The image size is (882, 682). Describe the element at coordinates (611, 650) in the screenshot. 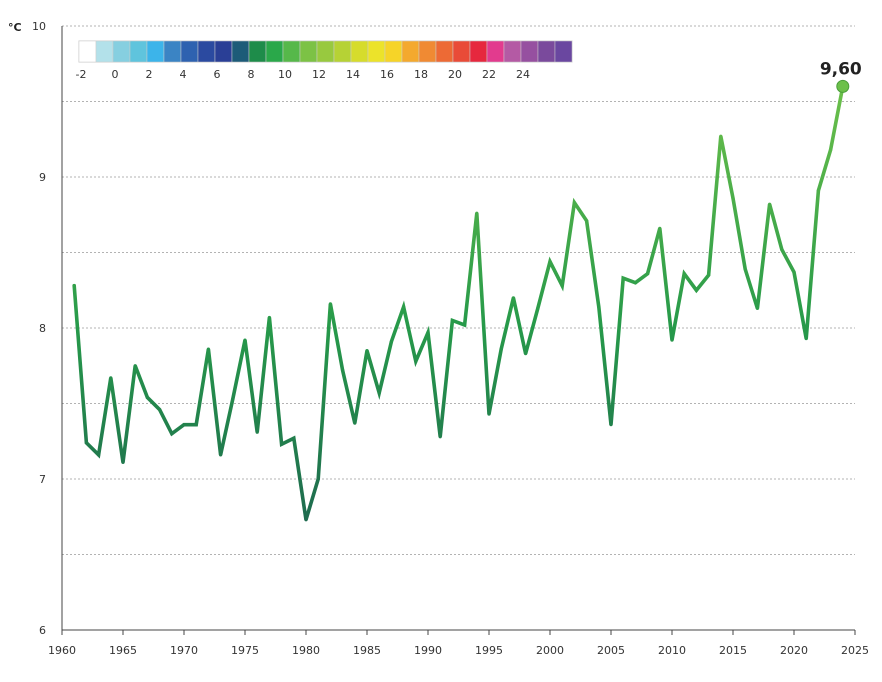

I see `x-tick-label: 2005` at that location.